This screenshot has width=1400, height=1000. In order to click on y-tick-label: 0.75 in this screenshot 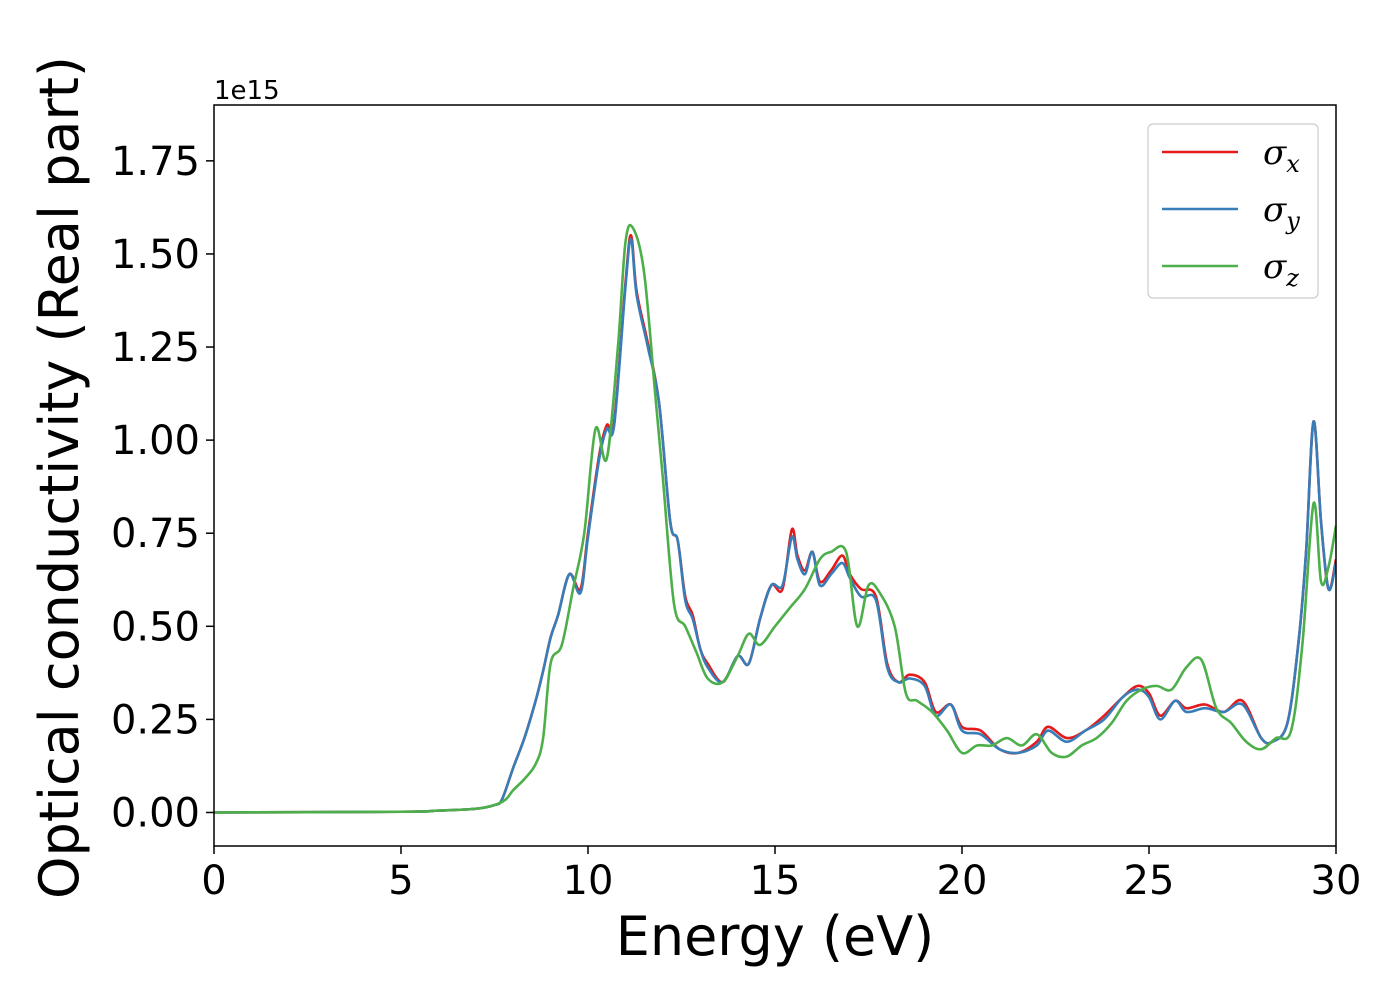, I will do `click(155, 534)`.